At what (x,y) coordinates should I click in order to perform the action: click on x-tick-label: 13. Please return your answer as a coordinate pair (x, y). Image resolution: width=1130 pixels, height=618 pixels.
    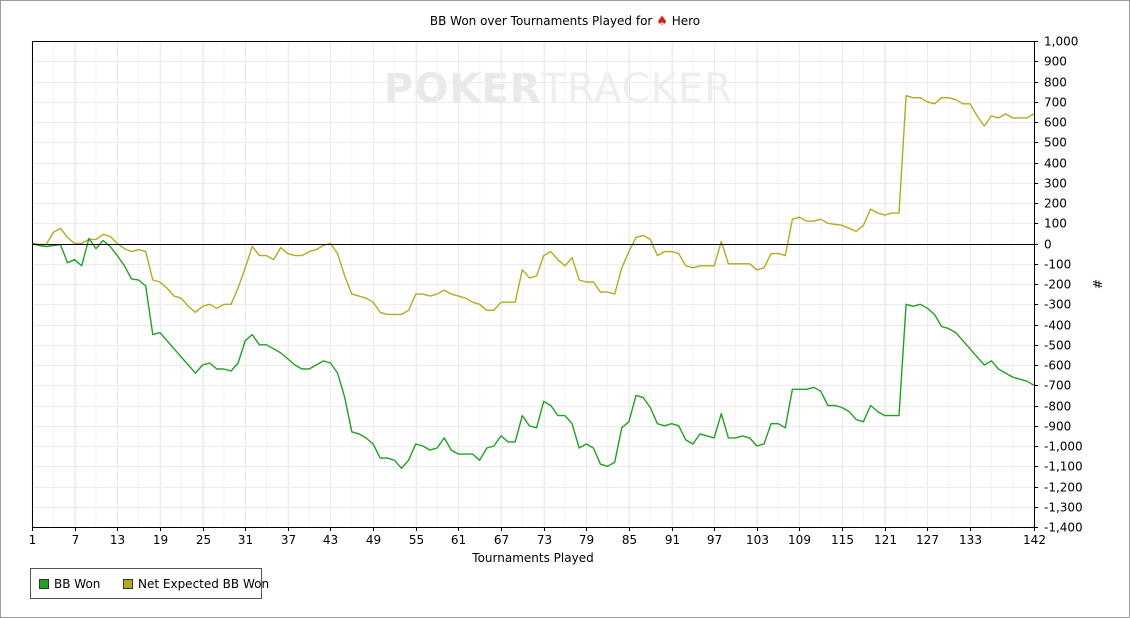
    Looking at the image, I should click on (117, 540).